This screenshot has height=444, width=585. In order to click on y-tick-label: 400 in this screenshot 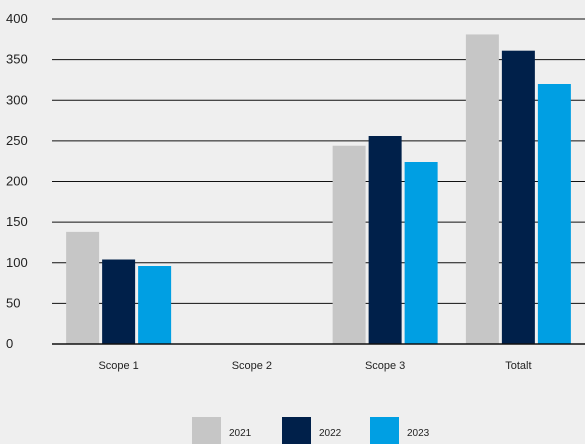, I will do `click(17, 18)`.